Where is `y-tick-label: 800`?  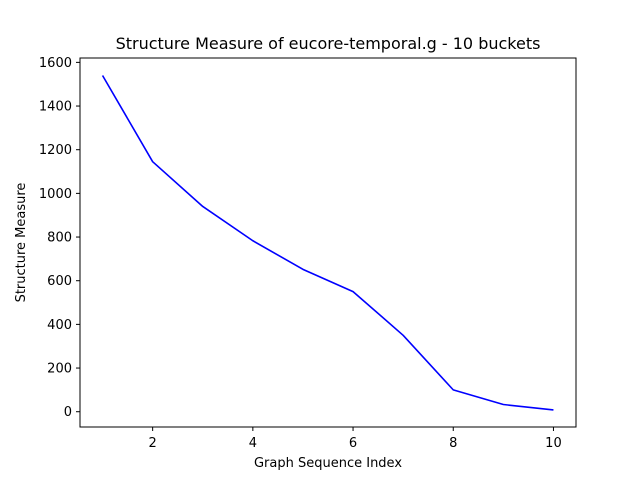 y-tick-label: 800 is located at coordinates (59, 238).